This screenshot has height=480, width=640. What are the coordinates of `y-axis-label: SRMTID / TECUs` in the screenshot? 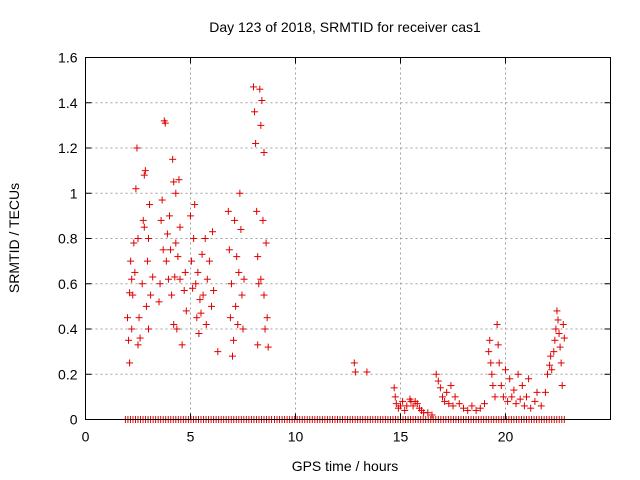 It's located at (14, 238).